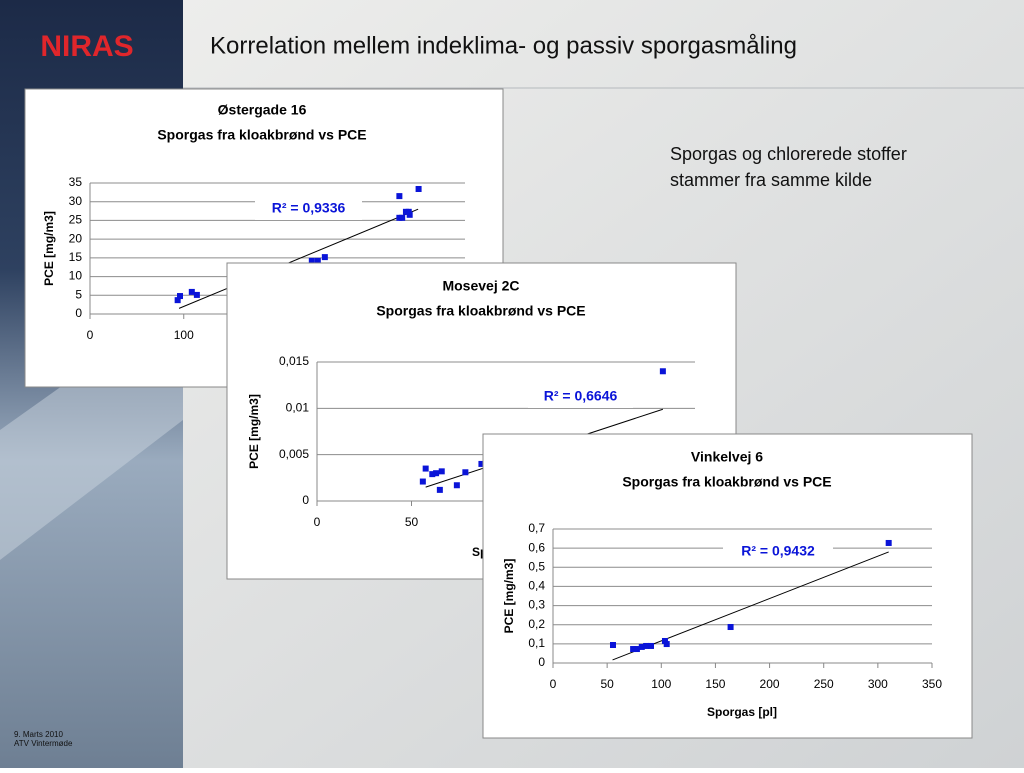 The width and height of the screenshot is (1024, 773). I want to click on y-tick-label: 0,5, so click(536, 566).